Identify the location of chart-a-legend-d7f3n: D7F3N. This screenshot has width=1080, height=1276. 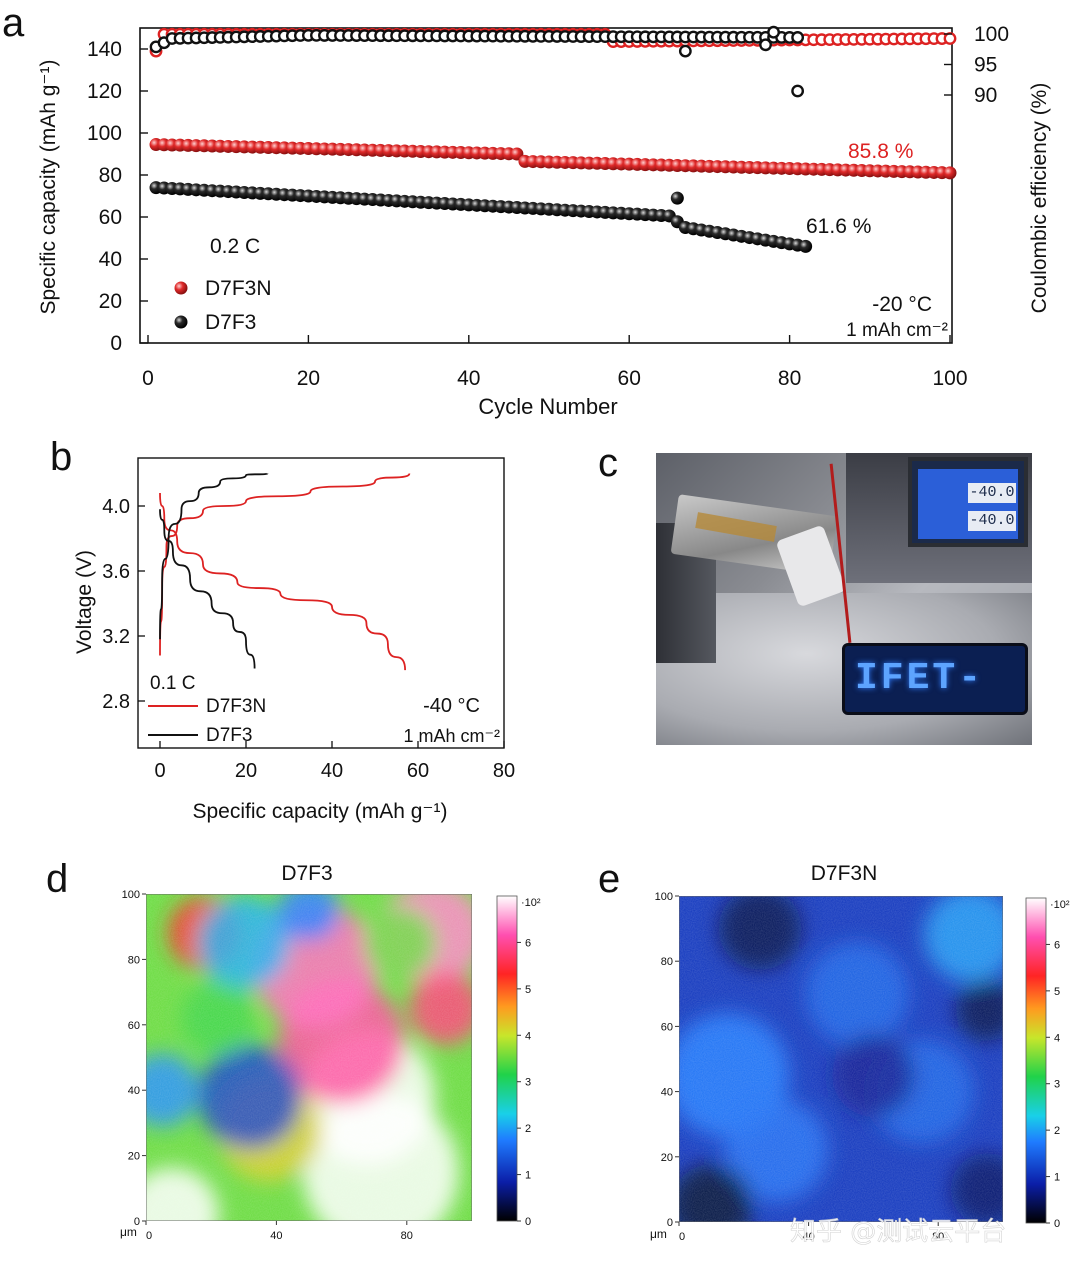
(238, 288).